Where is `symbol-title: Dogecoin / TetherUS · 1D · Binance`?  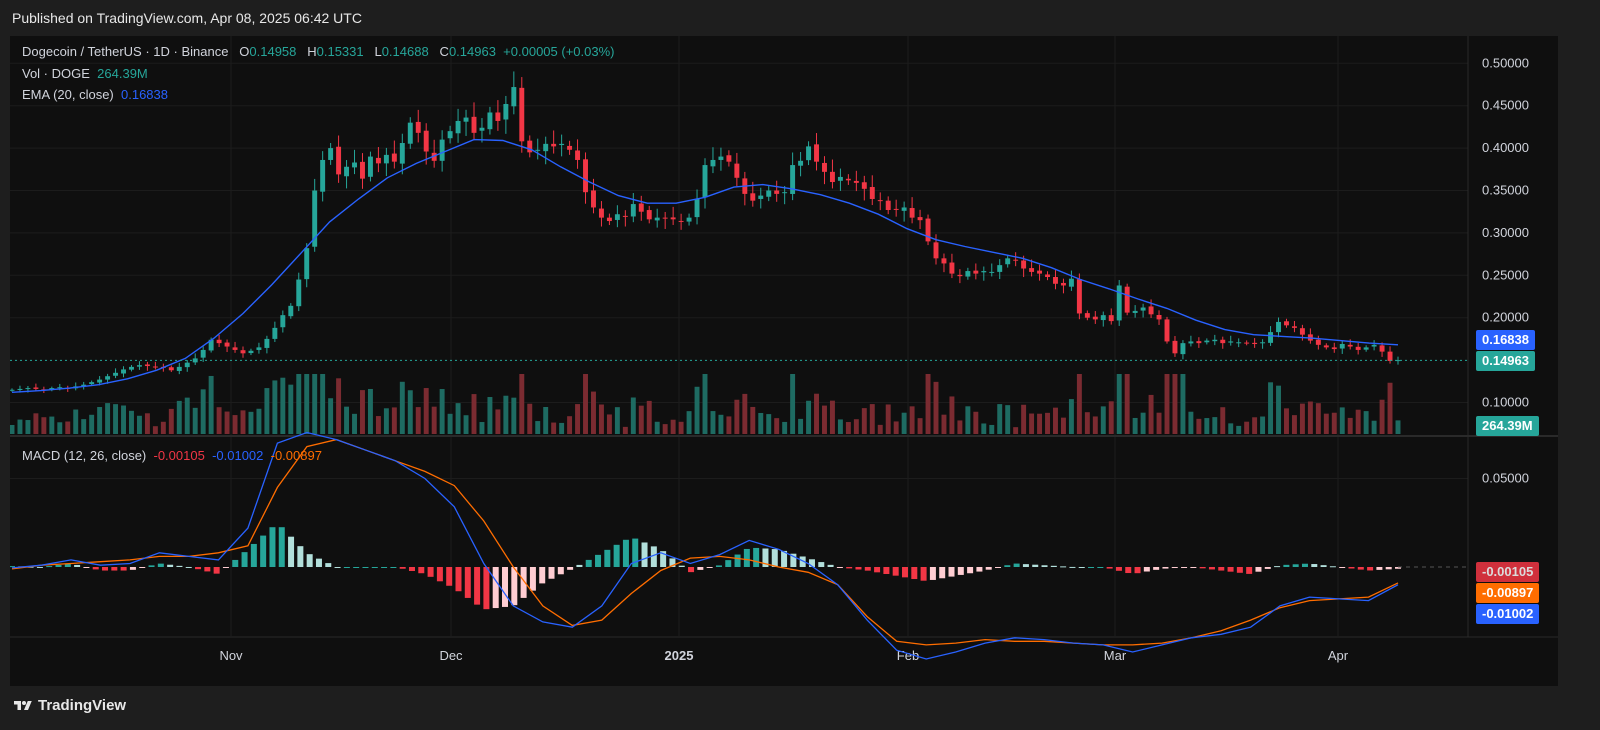 symbol-title: Dogecoin / TetherUS · 1D · Binance is located at coordinates (125, 51).